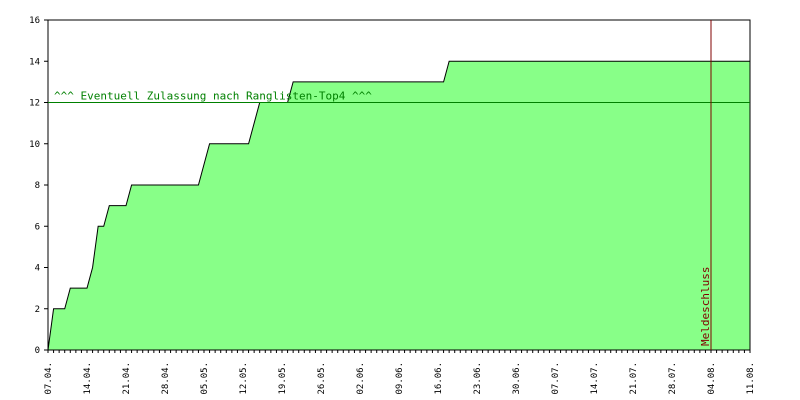 This screenshot has width=800, height=400. I want to click on x-tick-label: 07.07., so click(556, 378).